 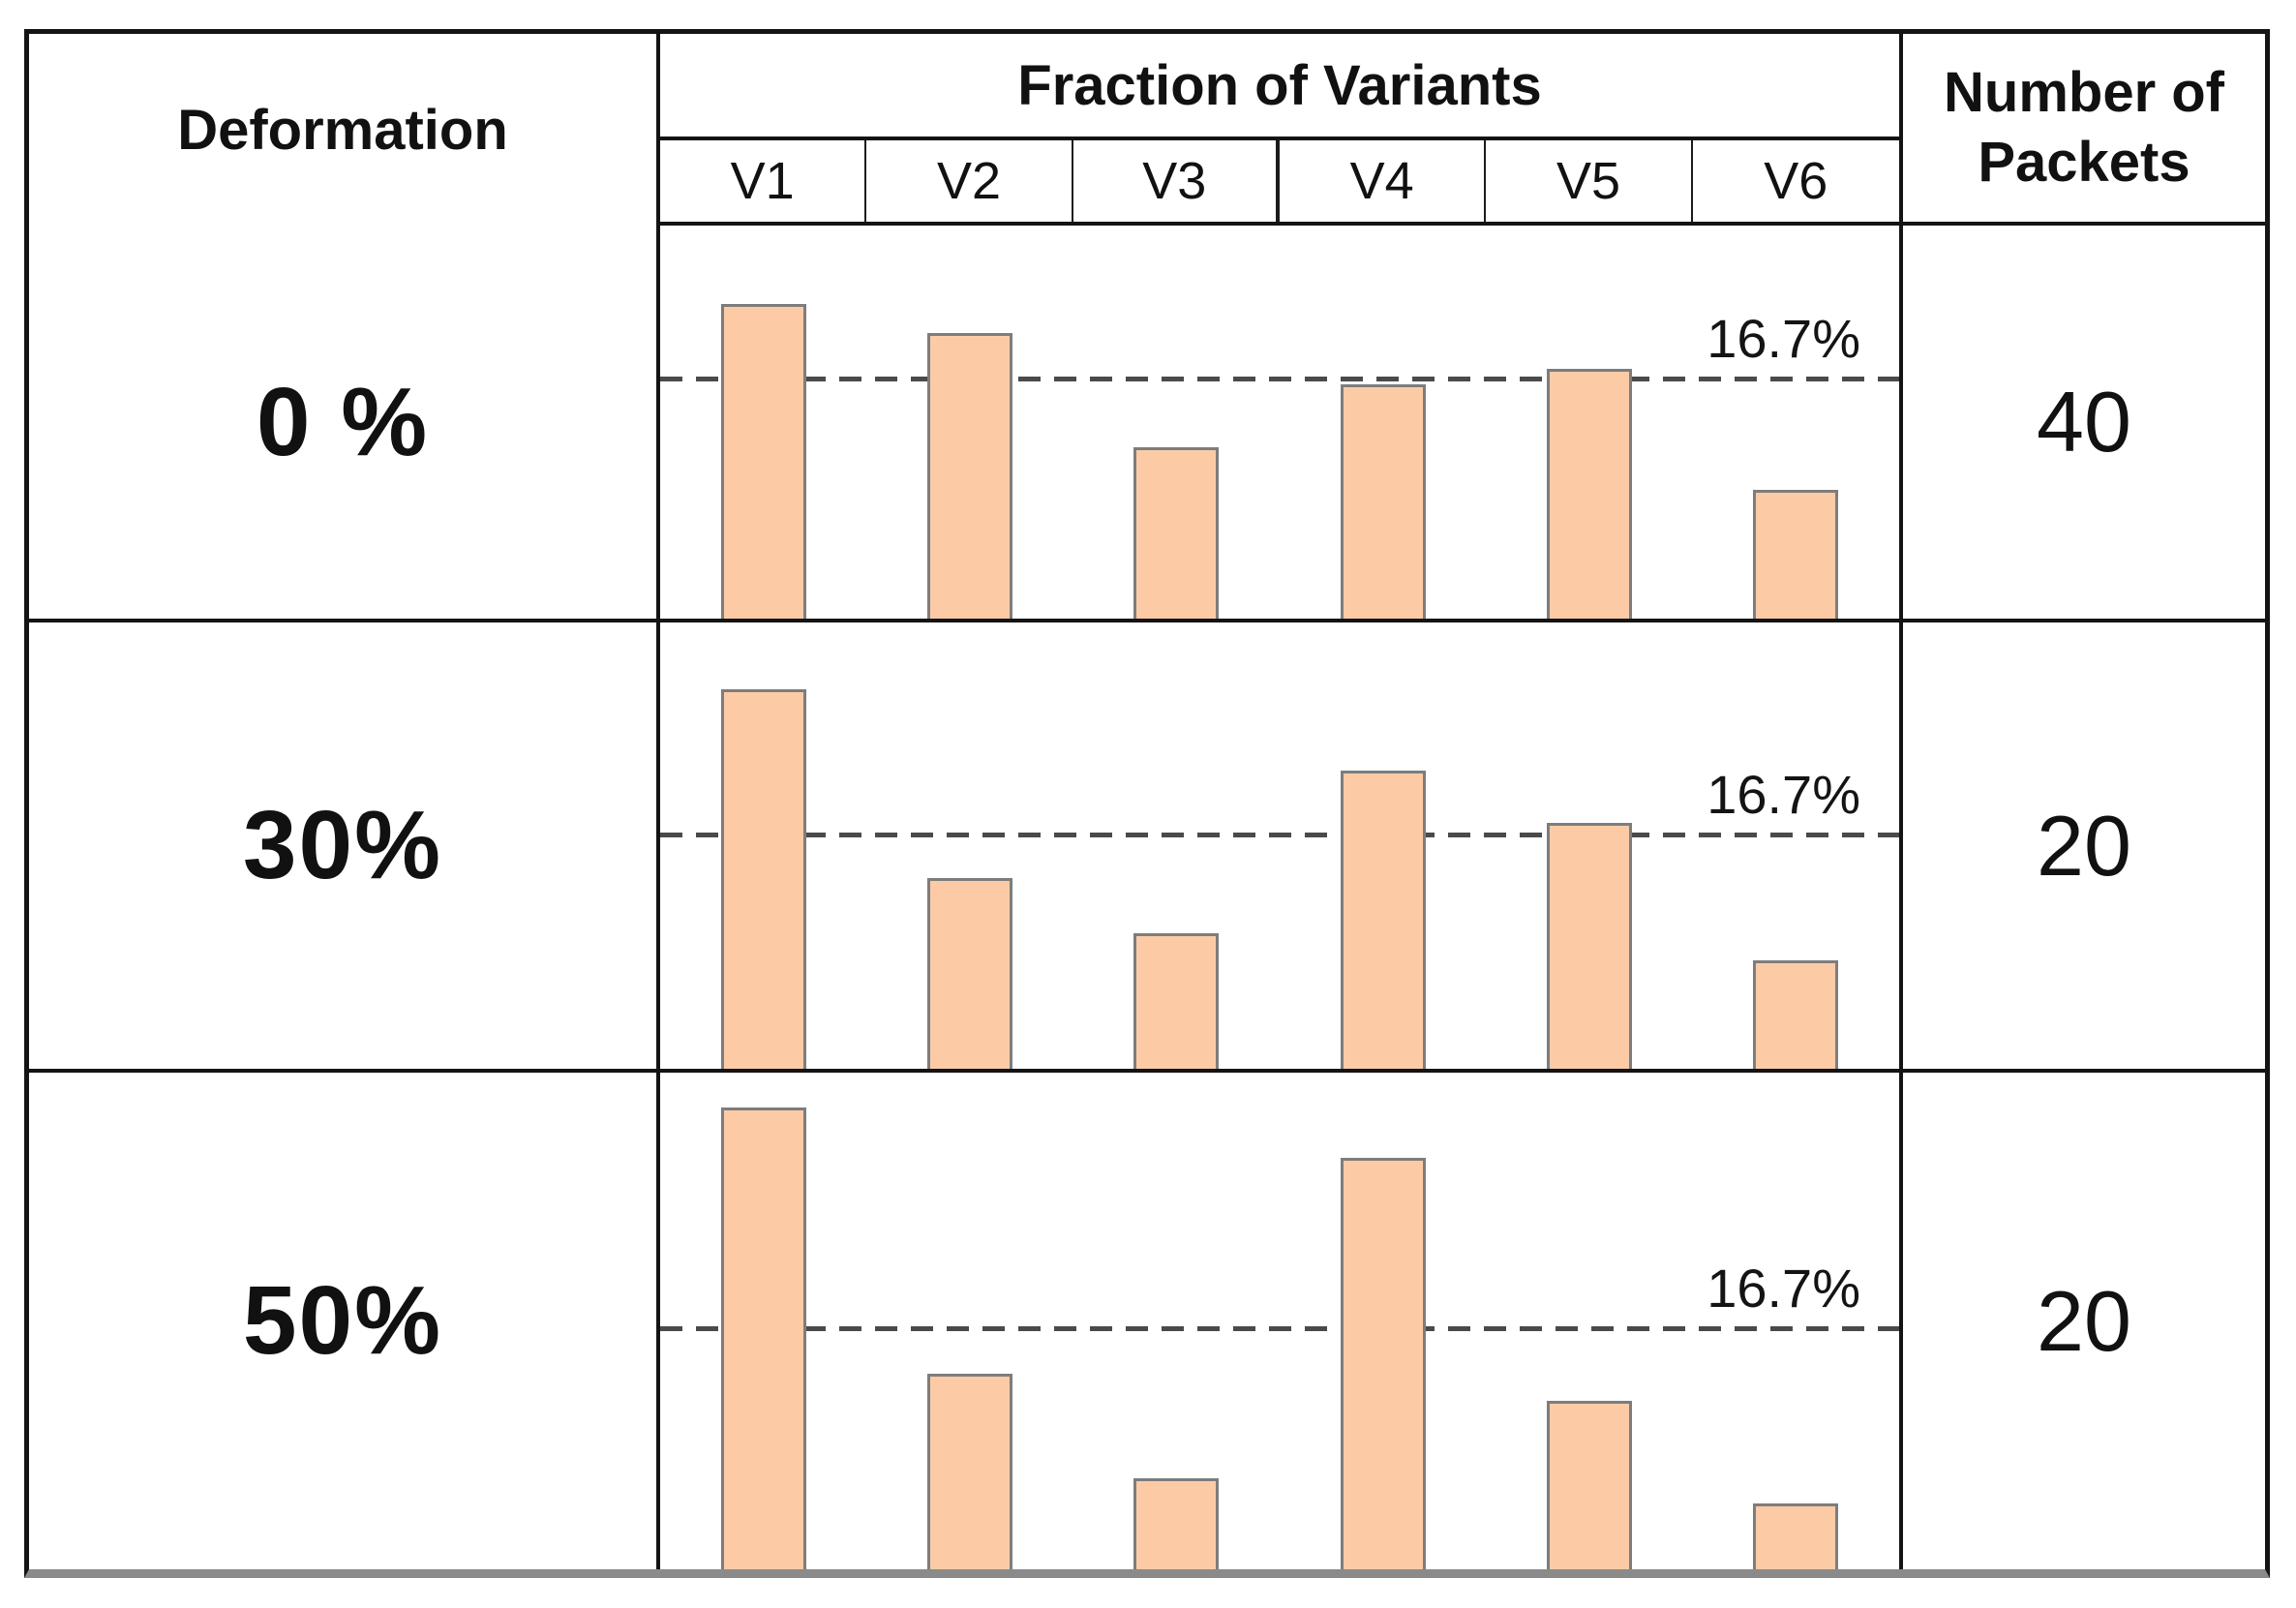 What do you see at coordinates (1176, 181) in the screenshot?
I see `variant-column-header-v3: V3` at bounding box center [1176, 181].